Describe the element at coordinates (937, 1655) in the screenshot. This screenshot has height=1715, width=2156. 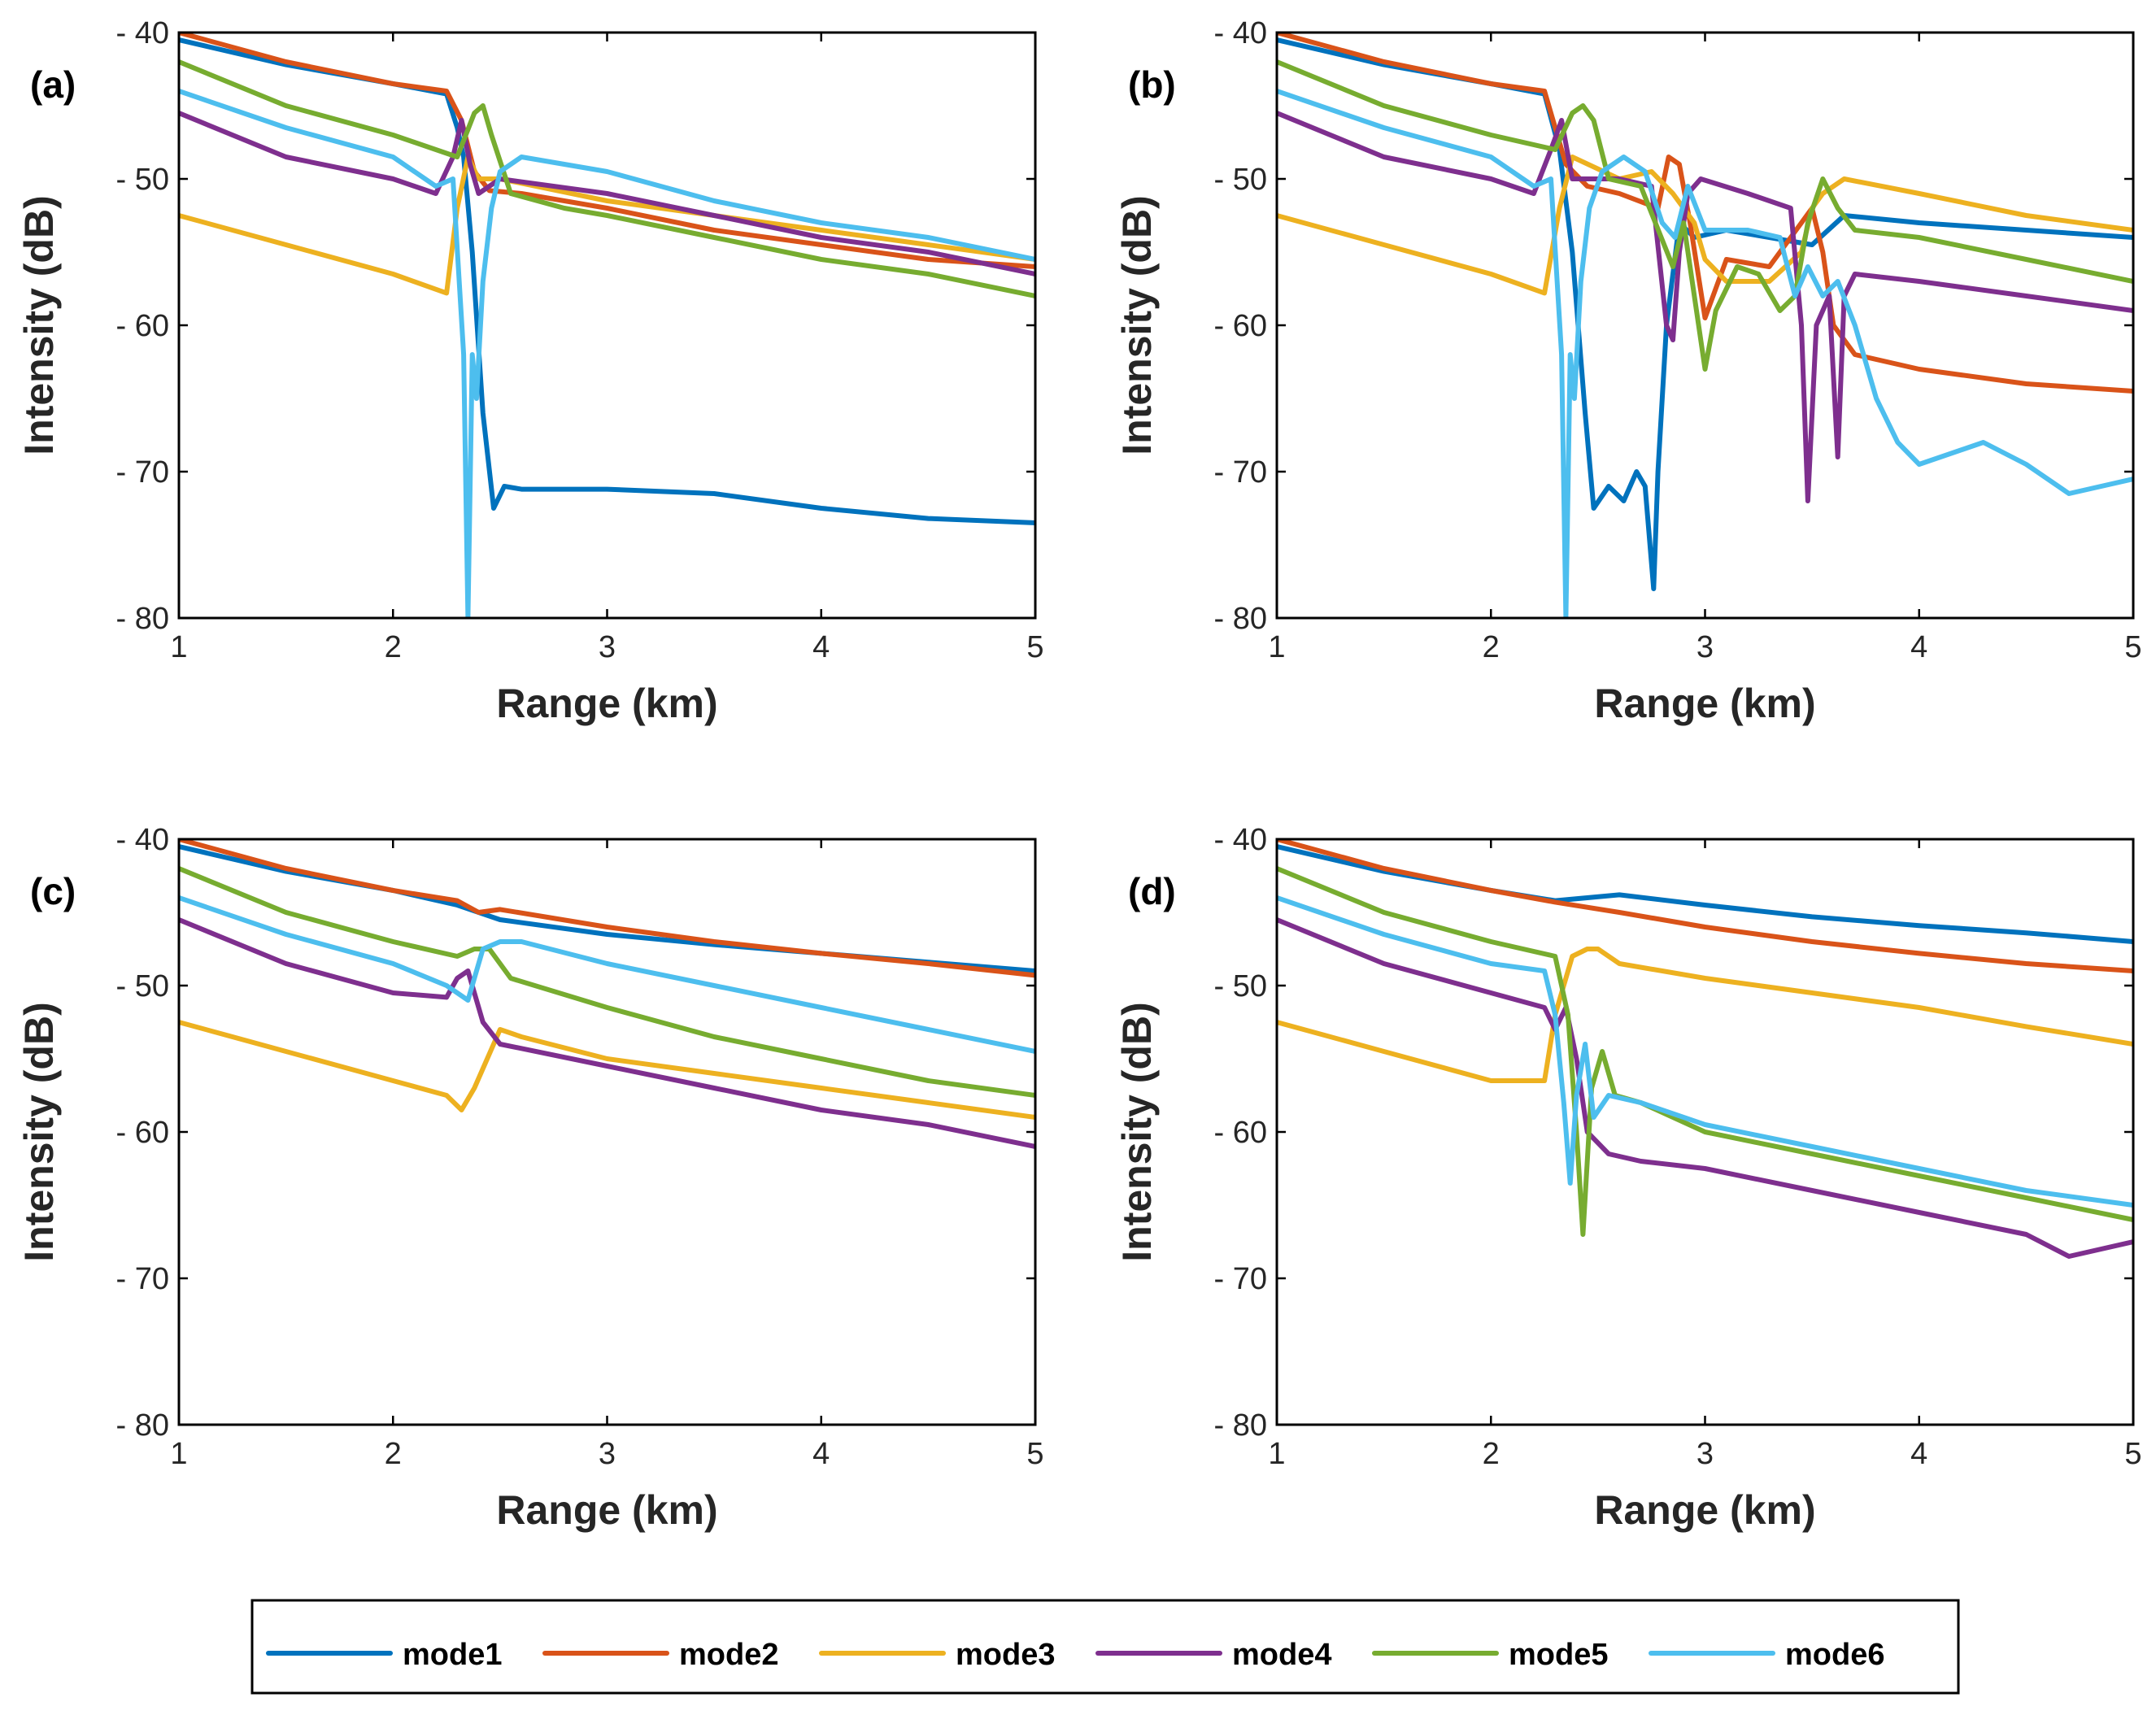
I see `legend-entry-mode3: mode3` at that location.